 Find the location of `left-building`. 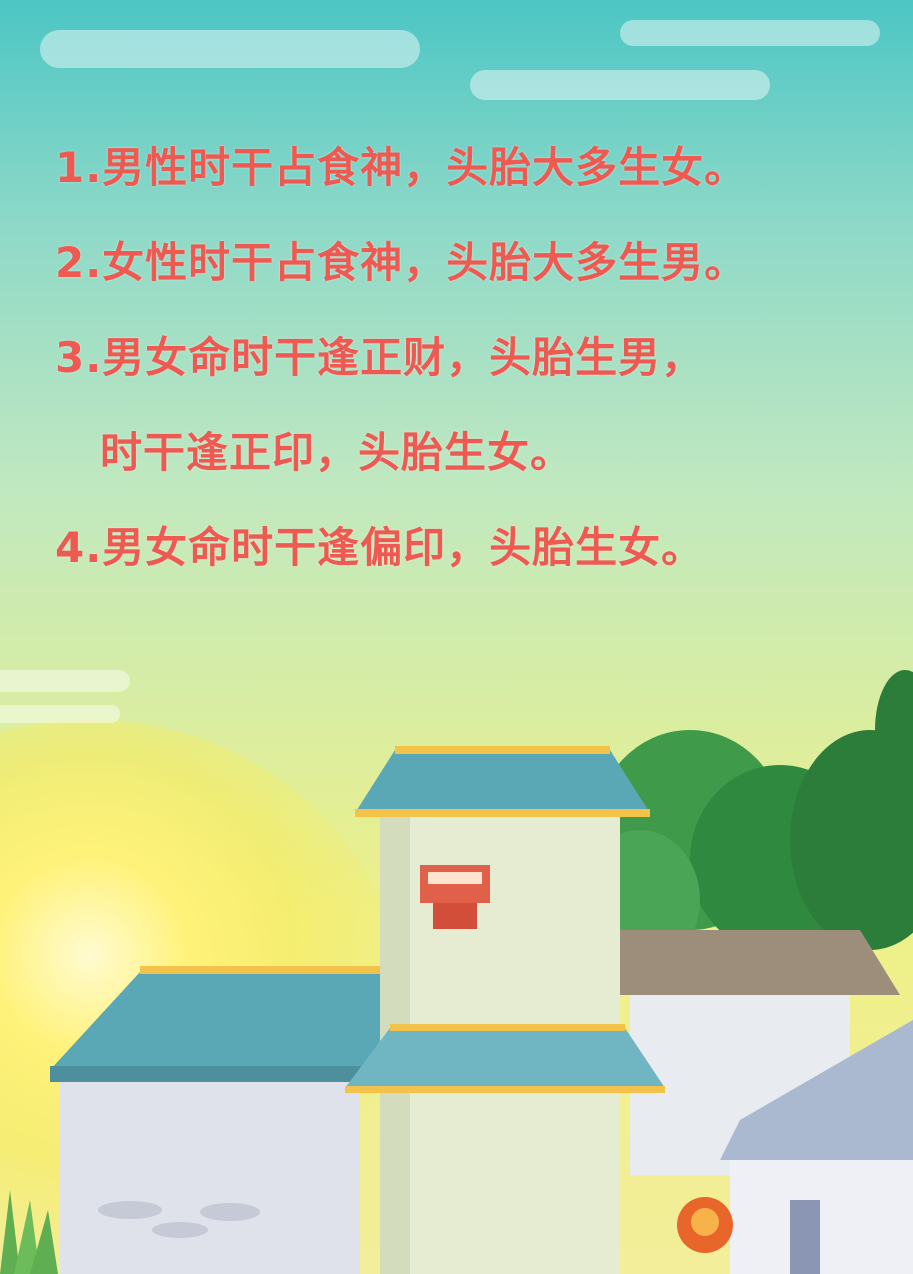

left-building is located at coordinates (215, 1120).